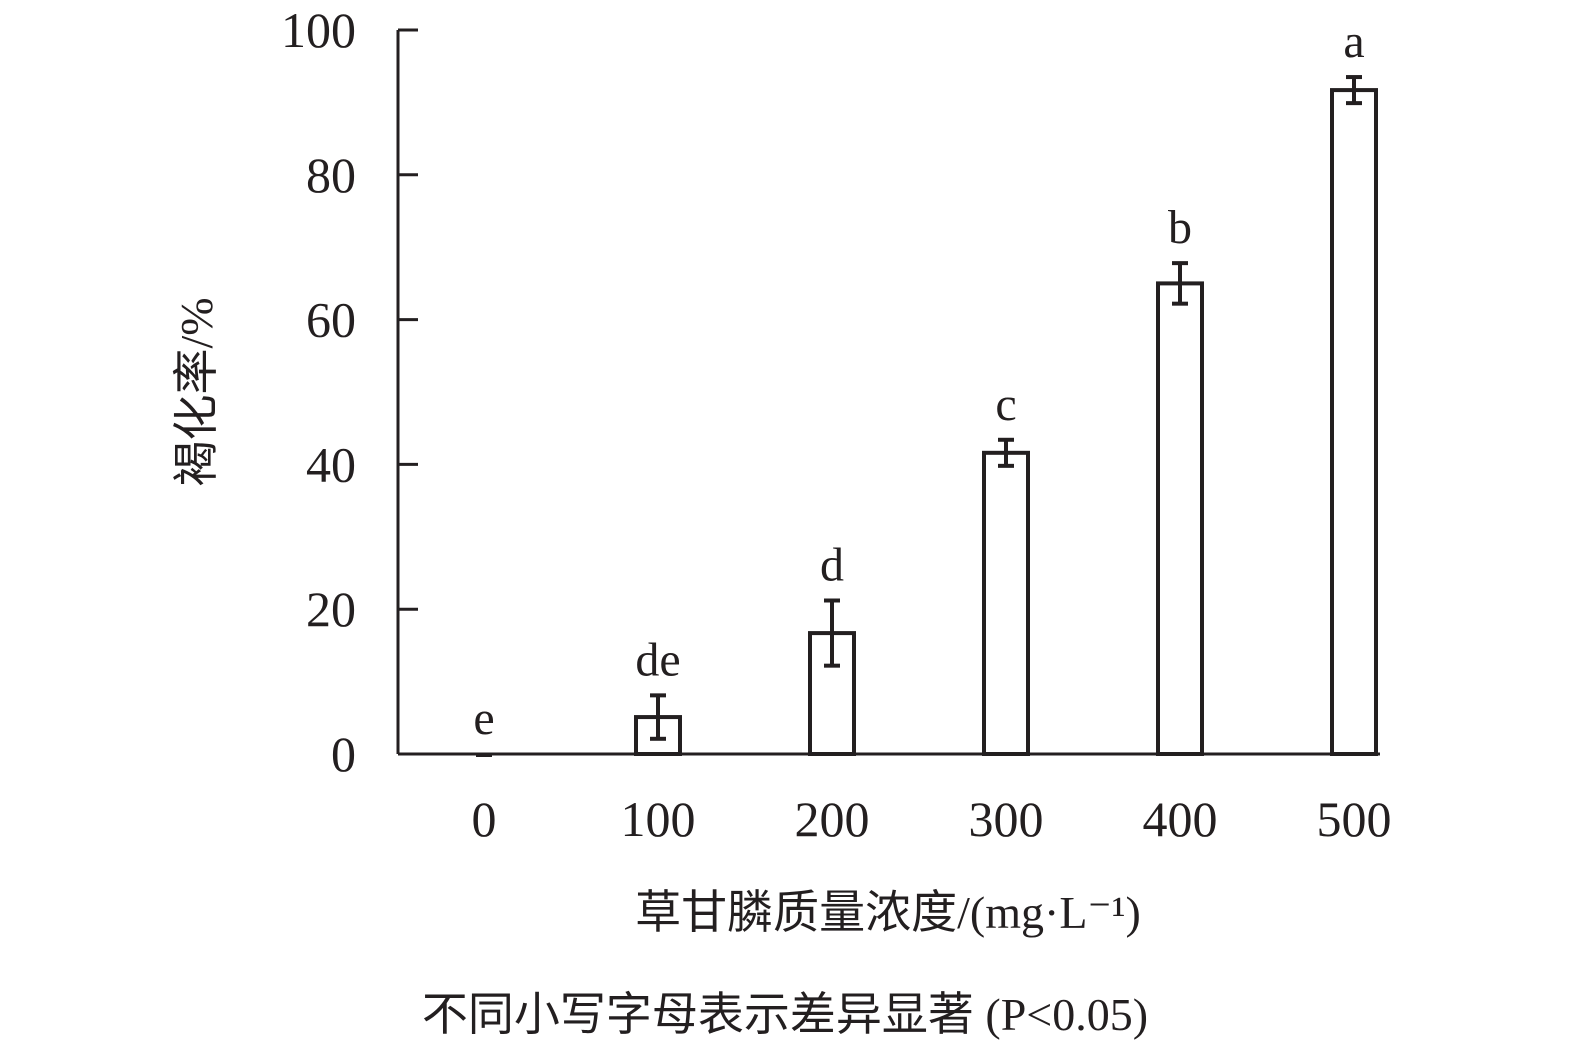  What do you see at coordinates (331, 464) in the screenshot?
I see `y-tick-label: 40` at bounding box center [331, 464].